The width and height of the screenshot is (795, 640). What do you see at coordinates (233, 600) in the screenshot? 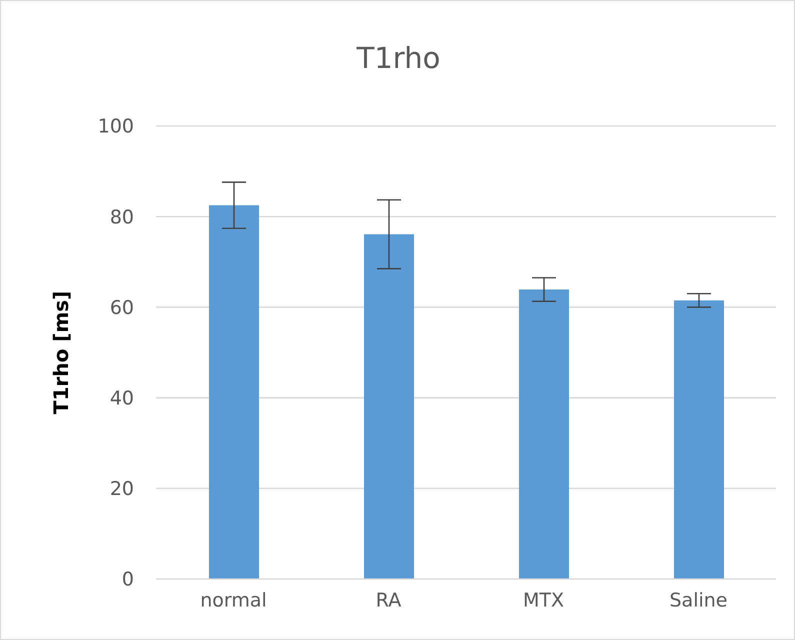
I see `x-tick-label: normal` at bounding box center [233, 600].